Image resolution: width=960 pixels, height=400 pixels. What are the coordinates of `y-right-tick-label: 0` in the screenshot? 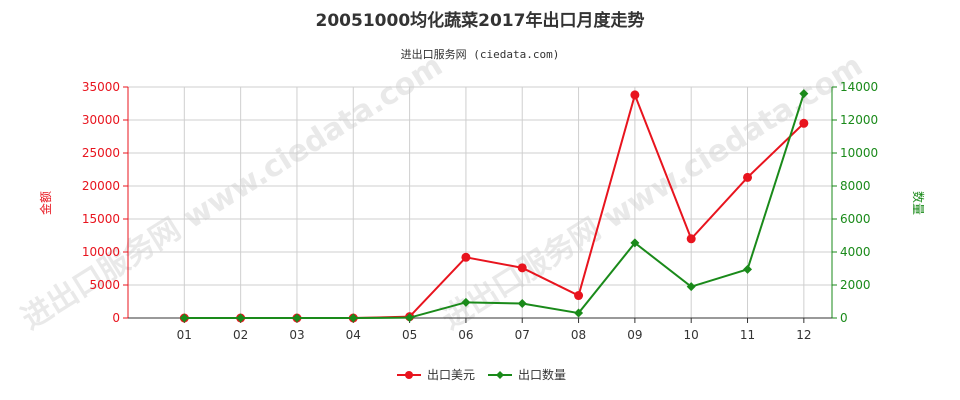 It's located at (844, 318).